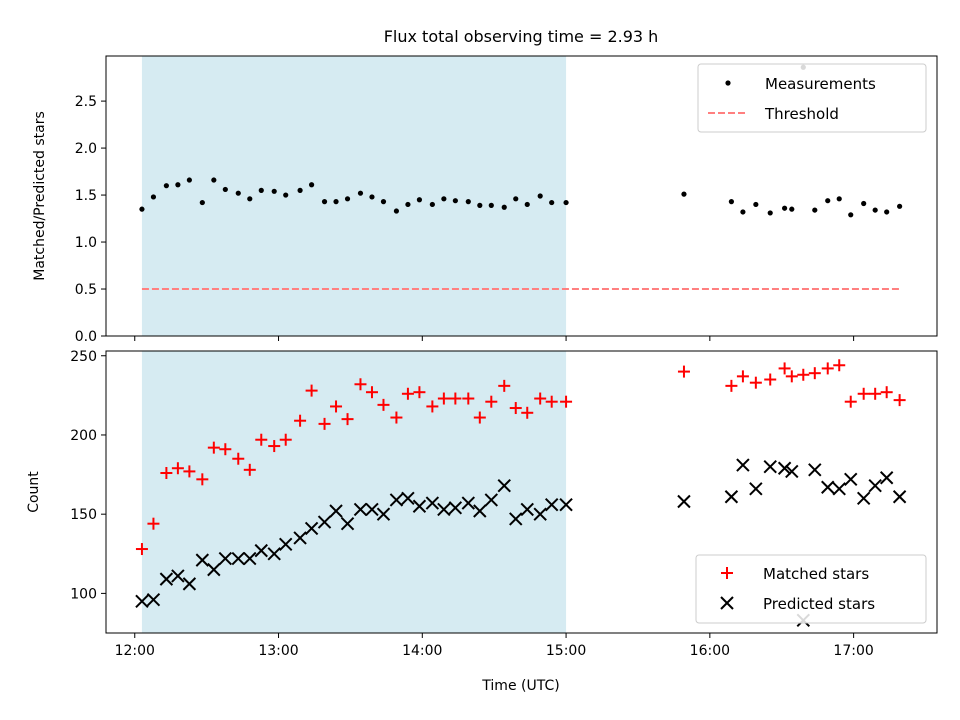 The height and width of the screenshot is (720, 960). What do you see at coordinates (86, 196) in the screenshot?
I see `ratio-y-tick-label: 1.5` at bounding box center [86, 196].